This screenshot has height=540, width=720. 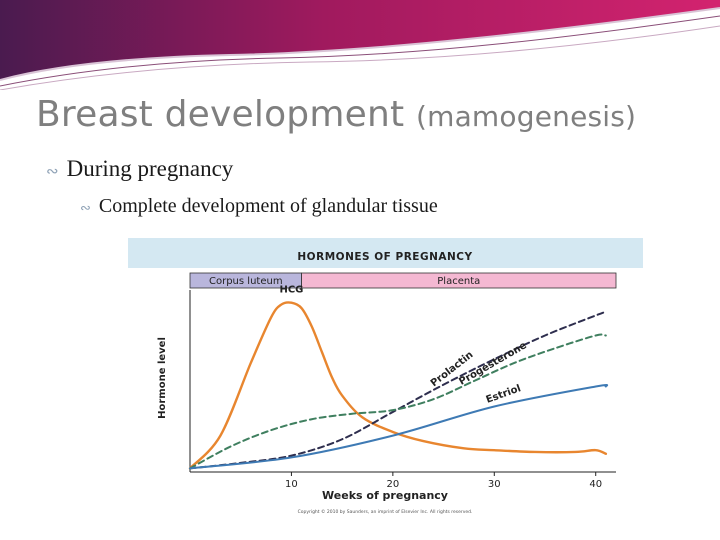 What do you see at coordinates (384, 257) in the screenshot?
I see `chart-title: HORMONES OF PREGNANCY` at bounding box center [384, 257].